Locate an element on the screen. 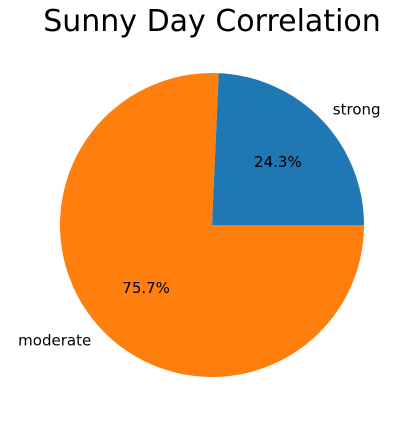 This screenshot has height=423, width=409. slice-label-strong: strong is located at coordinates (357, 109).